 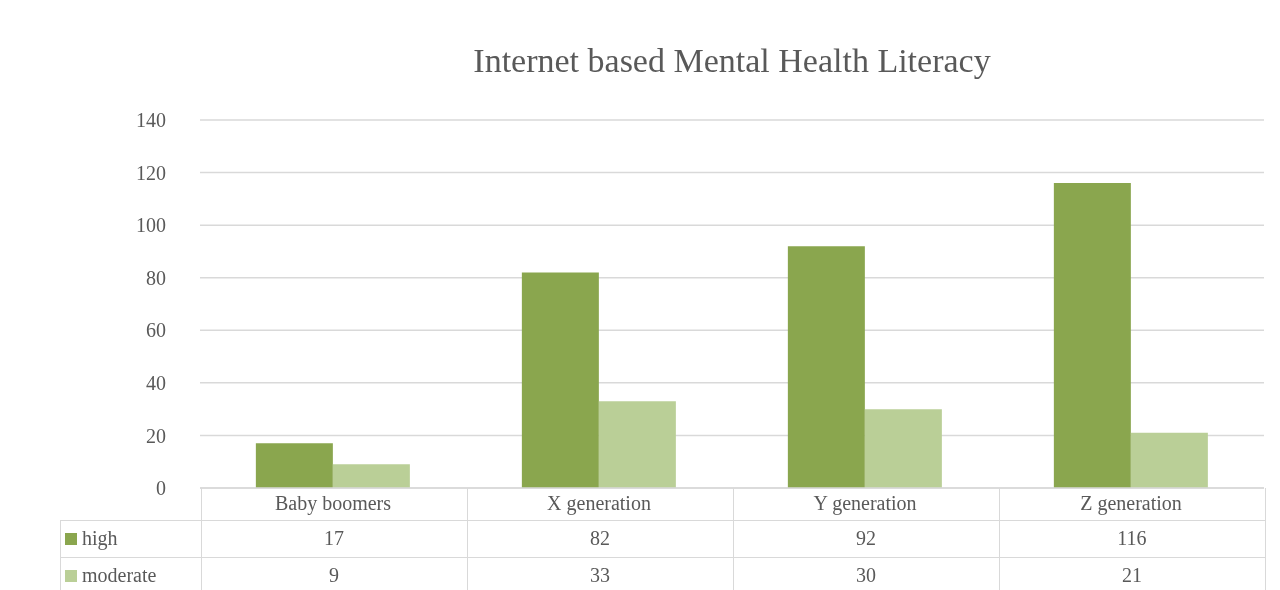 I want to click on data-label: 116, so click(x=1132, y=538).